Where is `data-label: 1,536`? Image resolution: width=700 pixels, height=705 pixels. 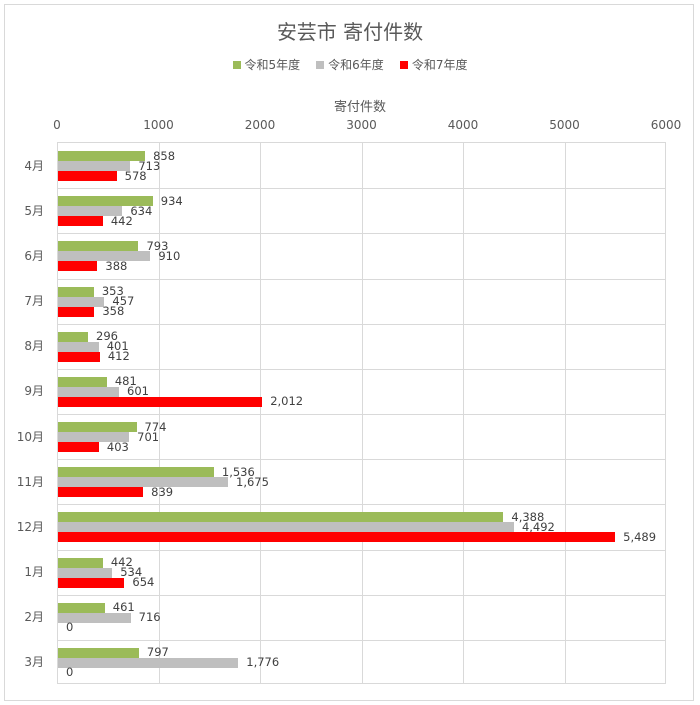
data-label: 1,536 is located at coordinates (238, 471).